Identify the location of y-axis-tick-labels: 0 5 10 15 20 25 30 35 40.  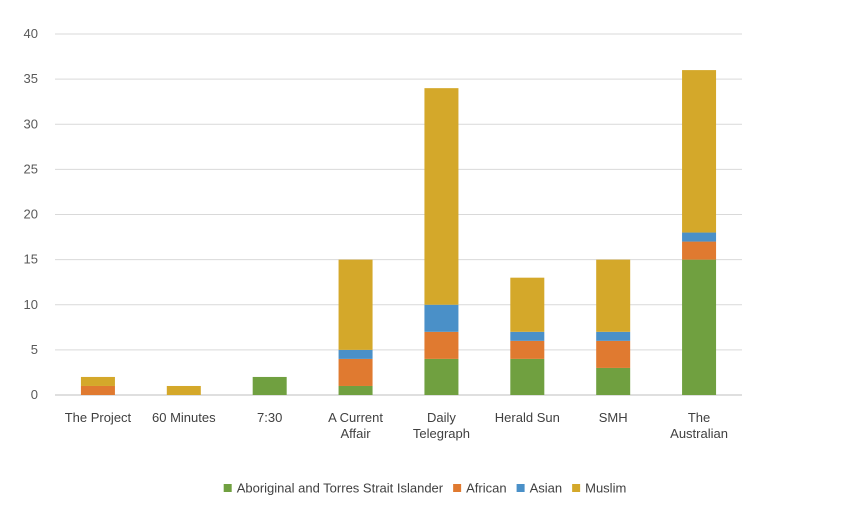
(31, 214).